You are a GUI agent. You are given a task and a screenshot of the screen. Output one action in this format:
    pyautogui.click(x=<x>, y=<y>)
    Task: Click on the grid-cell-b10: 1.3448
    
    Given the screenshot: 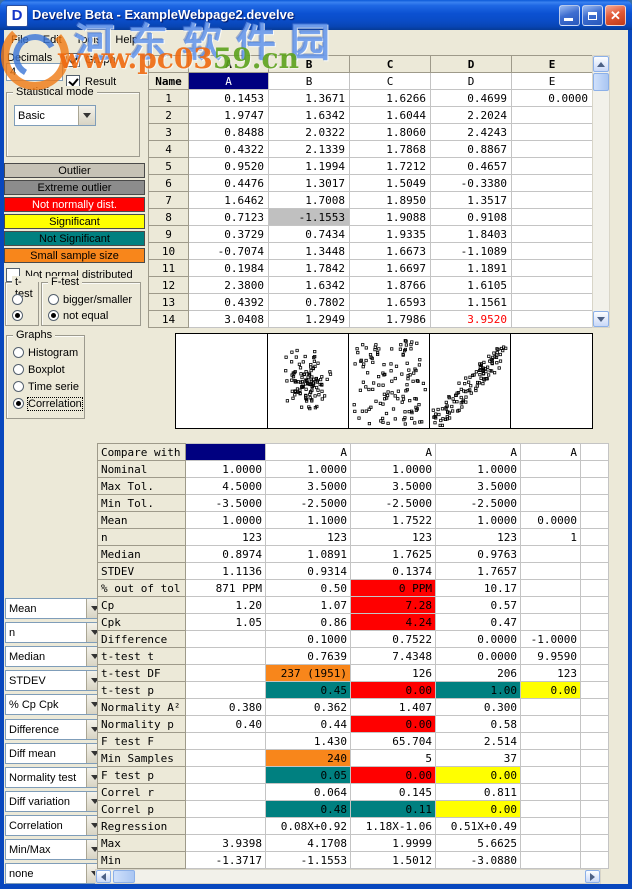 What is the action you would take?
    pyautogui.click(x=309, y=251)
    